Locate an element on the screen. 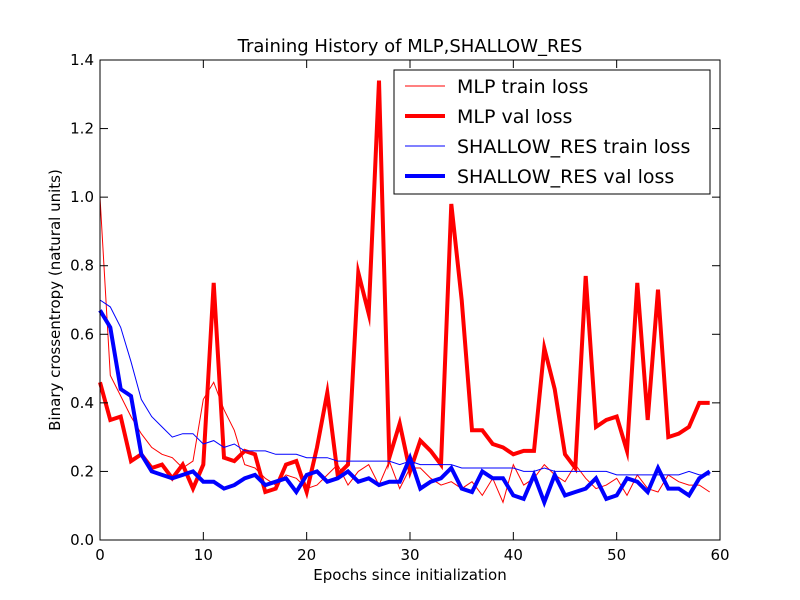  legend-box is located at coordinates (552, 132).